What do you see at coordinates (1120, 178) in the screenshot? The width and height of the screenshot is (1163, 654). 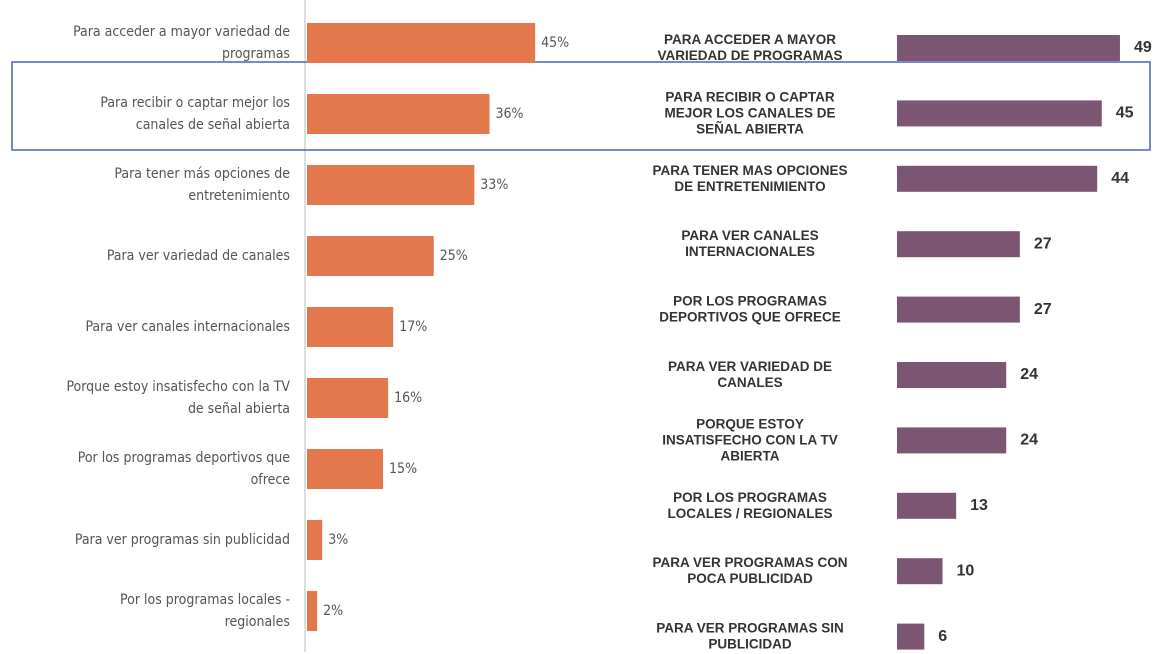 I see `value-label: 44` at bounding box center [1120, 178].